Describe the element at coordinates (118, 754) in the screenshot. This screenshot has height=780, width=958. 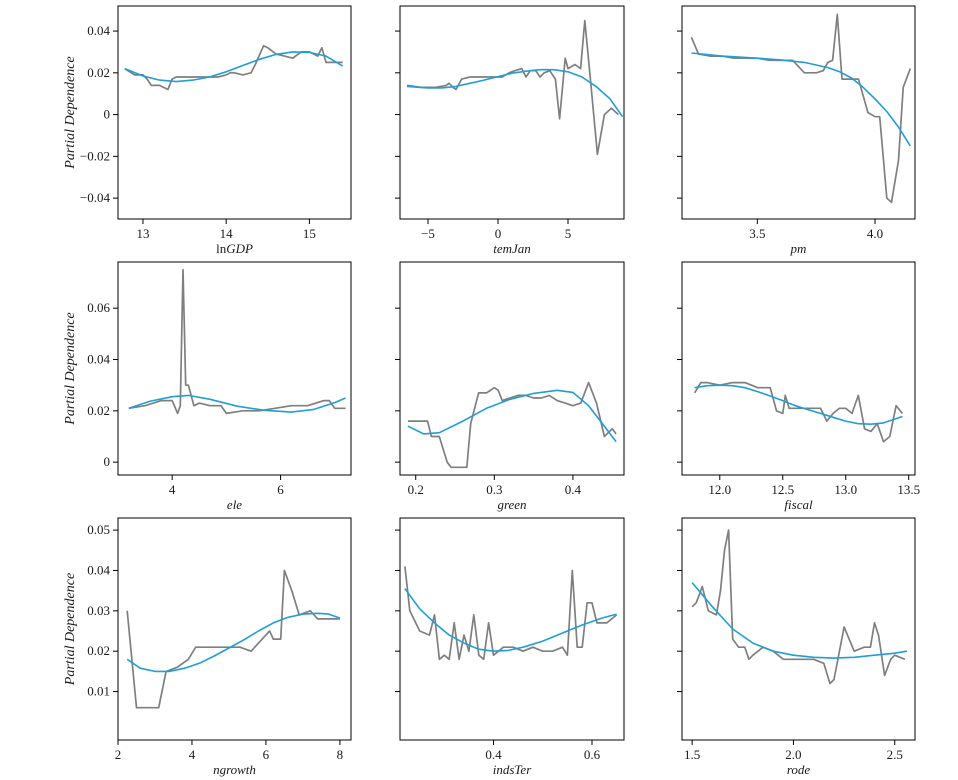
I see `x-tick-label: 2` at that location.